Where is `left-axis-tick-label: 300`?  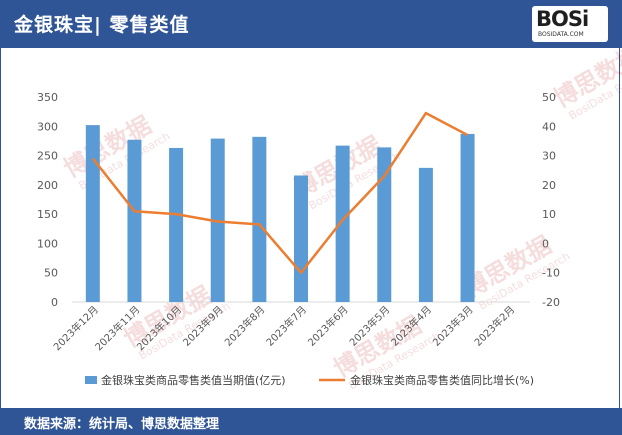 left-axis-tick-label: 300 is located at coordinates (47, 126).